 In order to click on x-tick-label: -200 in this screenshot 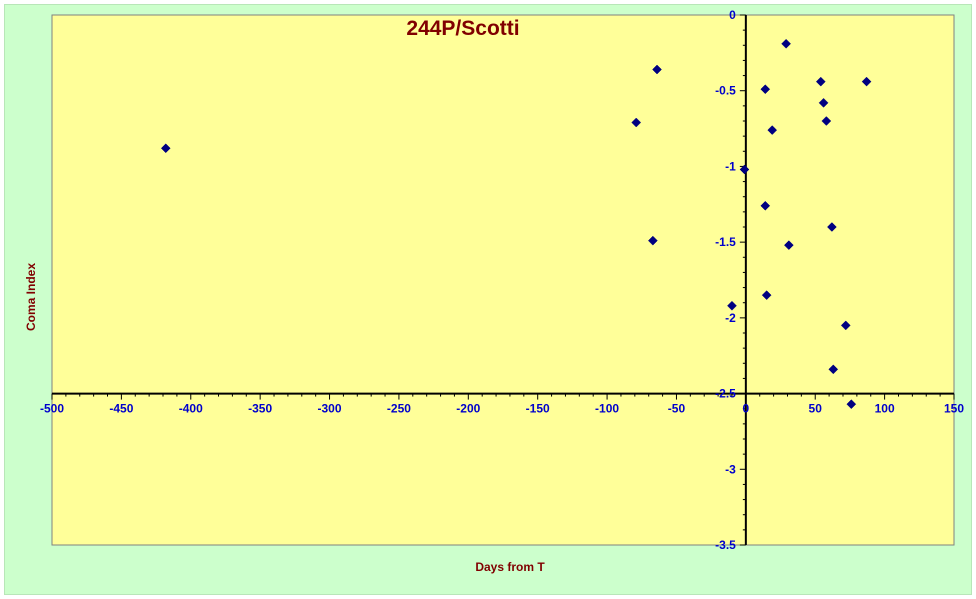, I will do `click(468, 409)`.